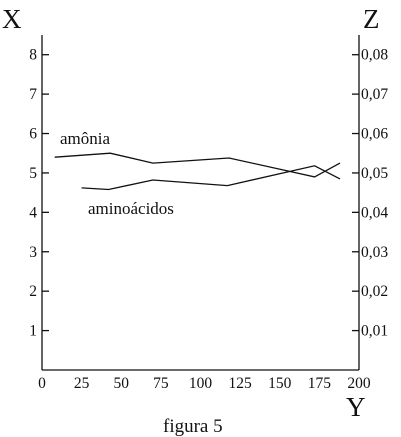  Describe the element at coordinates (12, 19) in the screenshot. I see `left-axis-letter: X` at that location.